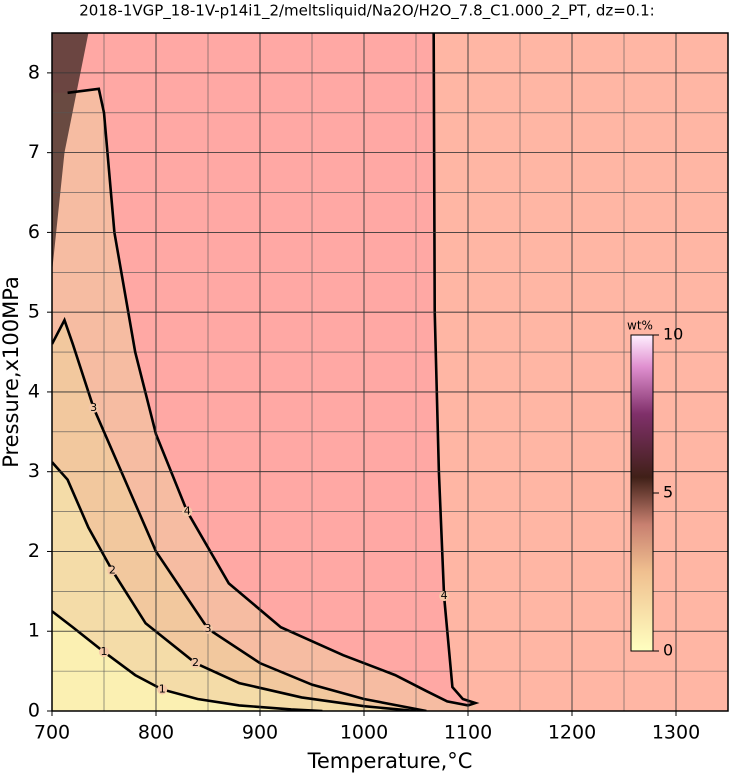 The image size is (734, 780). Describe the element at coordinates (34, 72) in the screenshot. I see `y-tick-label: 8` at that location.